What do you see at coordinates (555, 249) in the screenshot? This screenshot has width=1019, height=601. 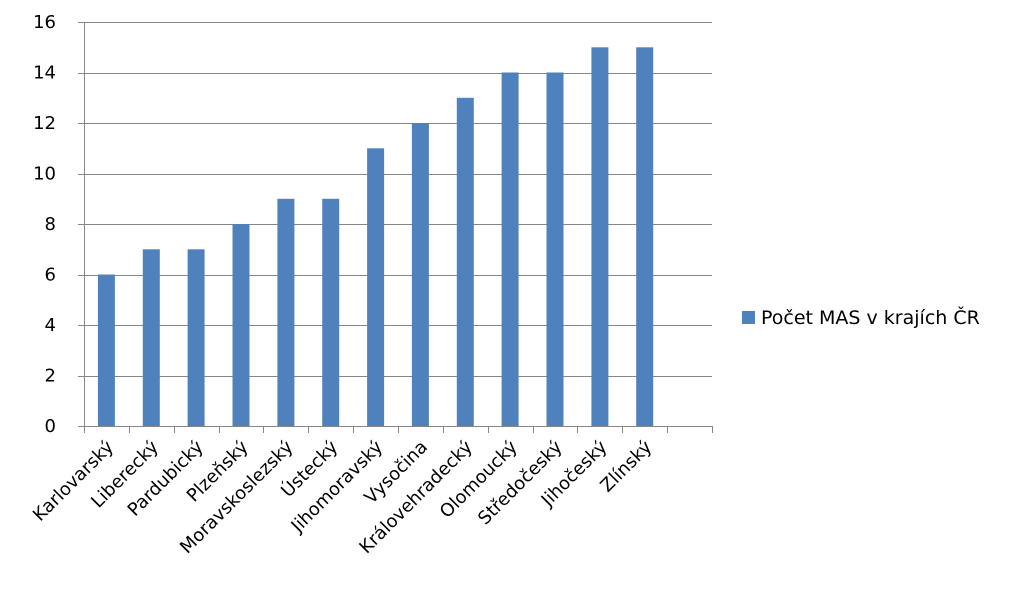 I see `bar-středočeský` at bounding box center [555, 249].